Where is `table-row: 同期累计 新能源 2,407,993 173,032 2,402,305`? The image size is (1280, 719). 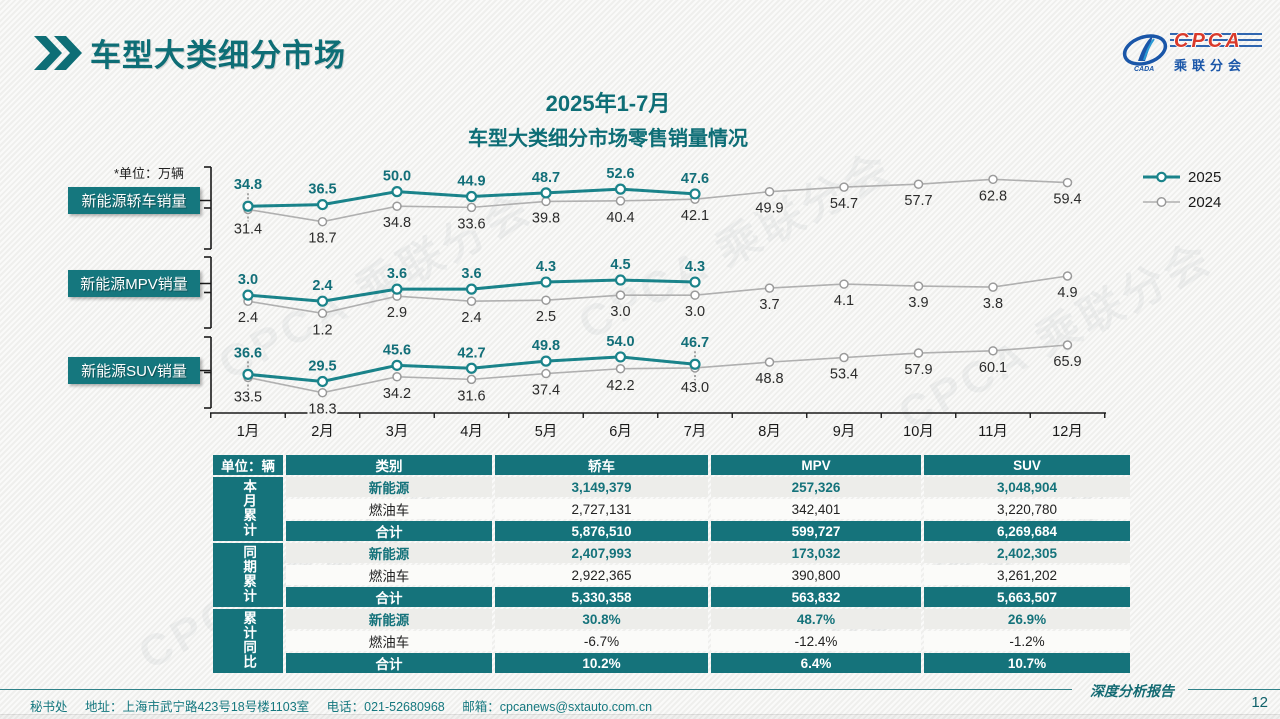 table-row: 同期累计 新能源 2,407,993 173,032 2,402,305 is located at coordinates (671, 575).